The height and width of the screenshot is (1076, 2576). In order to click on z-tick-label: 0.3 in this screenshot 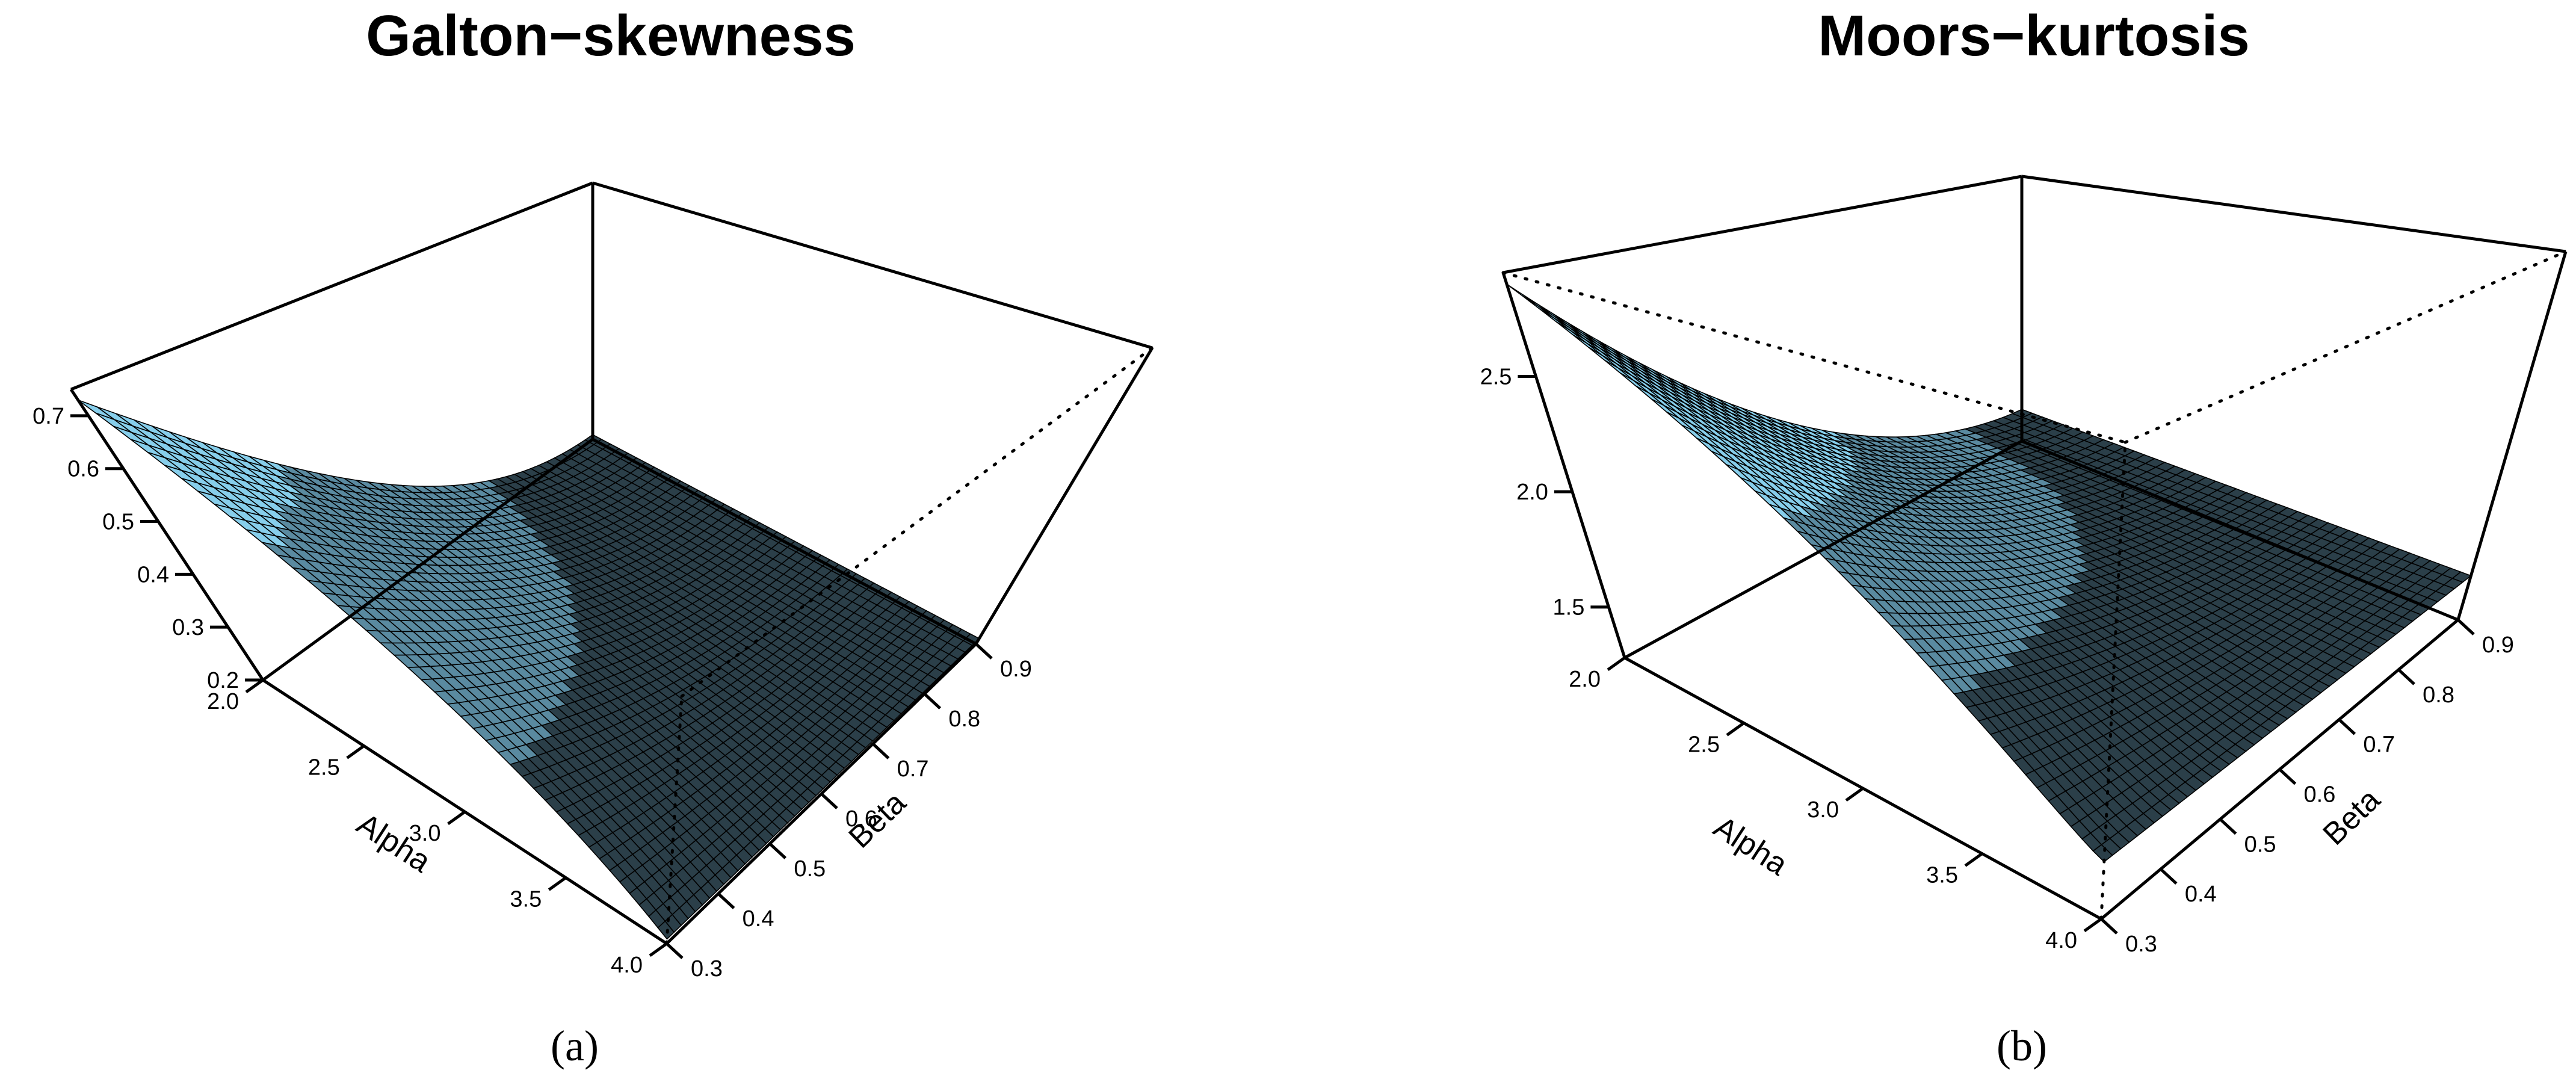, I will do `click(188, 627)`.